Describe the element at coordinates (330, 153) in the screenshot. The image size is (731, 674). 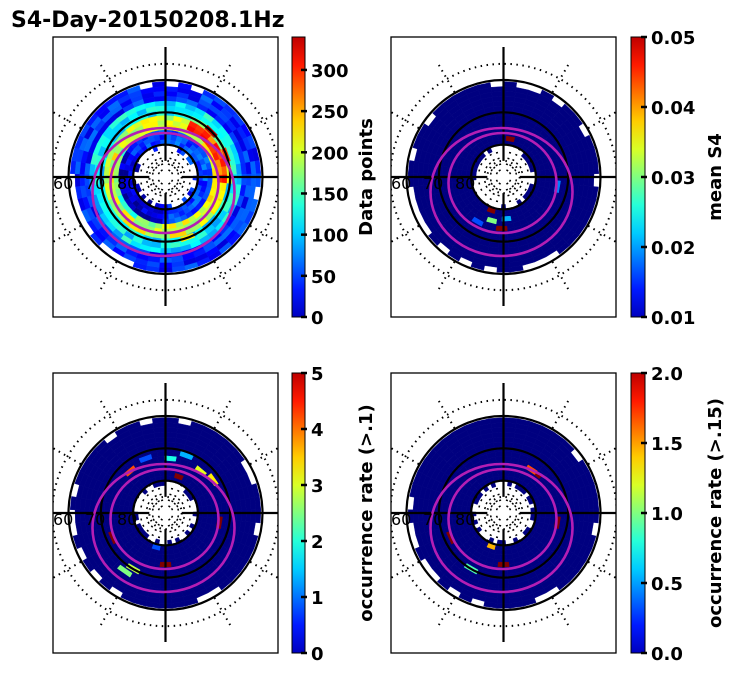
I see `colorbar-tick-label: 200` at that location.